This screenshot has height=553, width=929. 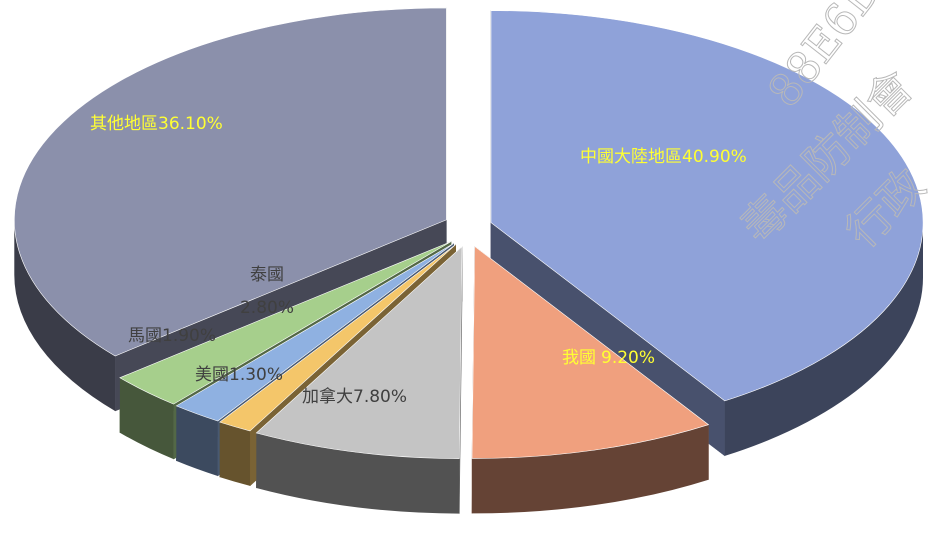 I want to click on label-category: 泰國, so click(x=267, y=275).